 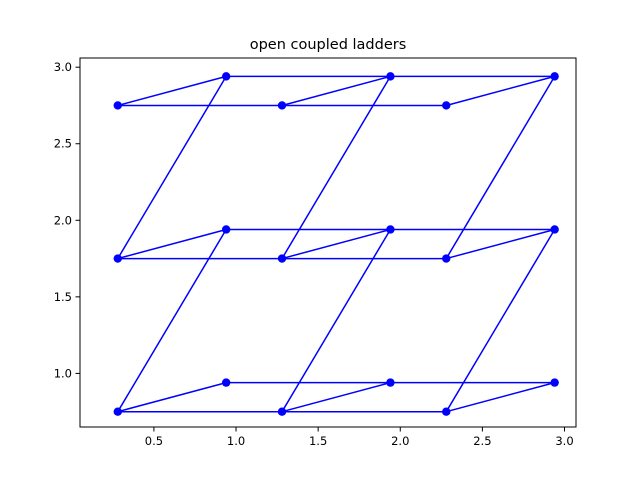 I want to click on y-tick-label-4: 3.0, so click(x=63, y=67).